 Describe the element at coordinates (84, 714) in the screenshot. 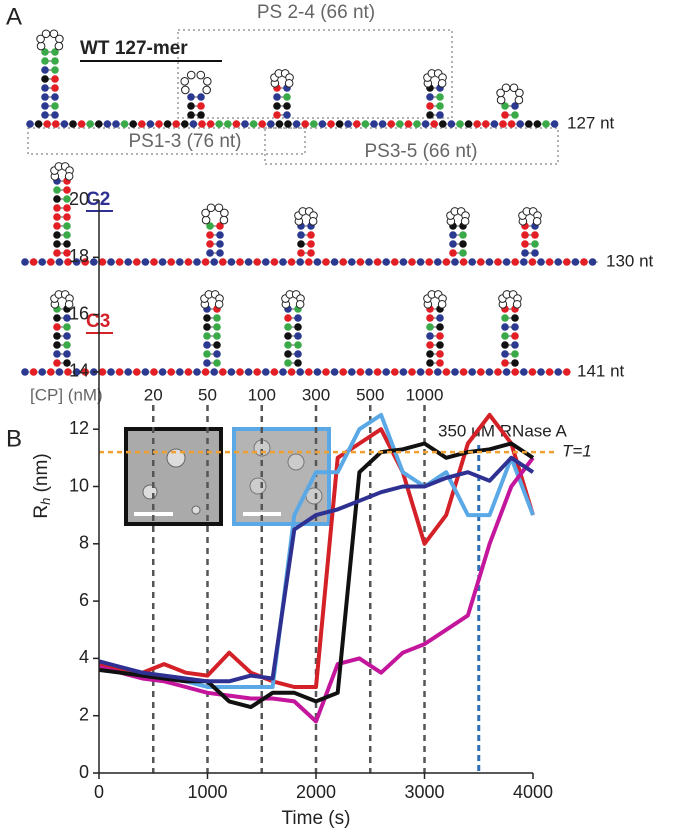

I see `y-tick-label: 2` at that location.